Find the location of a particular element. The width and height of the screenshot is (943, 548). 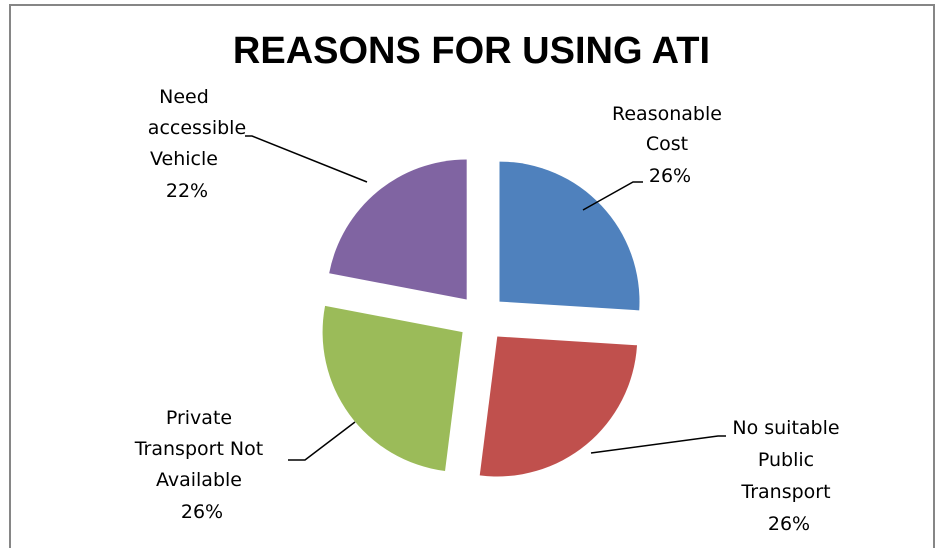

slice-label-need-accessible-vehicle: Need accessible Vehicle 22% is located at coordinates (200, 144).